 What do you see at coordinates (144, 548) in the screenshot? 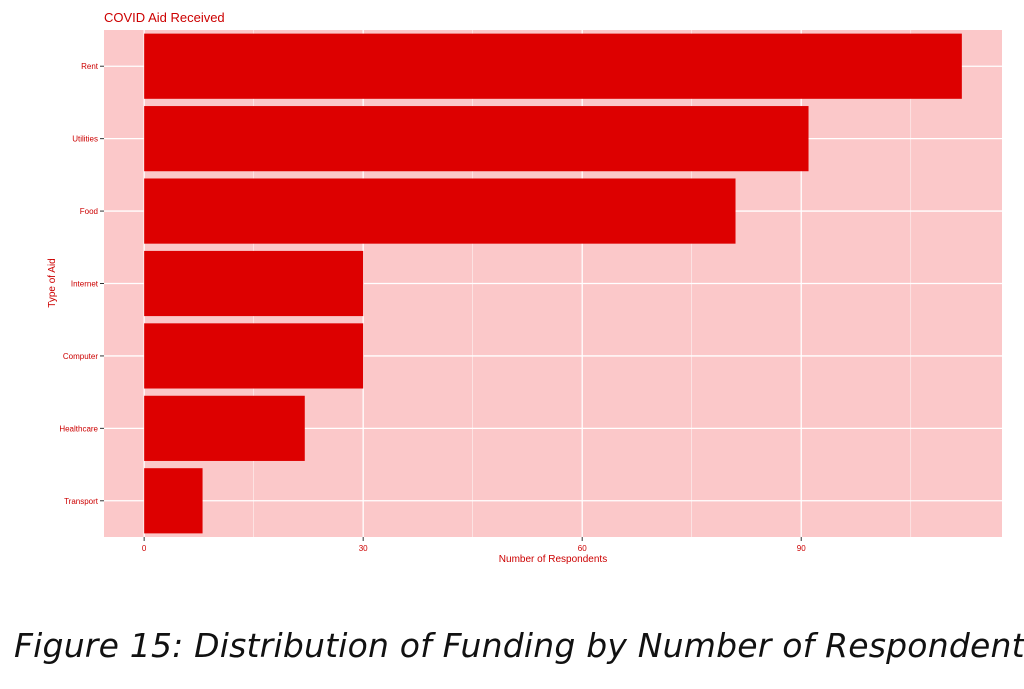
I see `x-tick-label: 0` at bounding box center [144, 548].